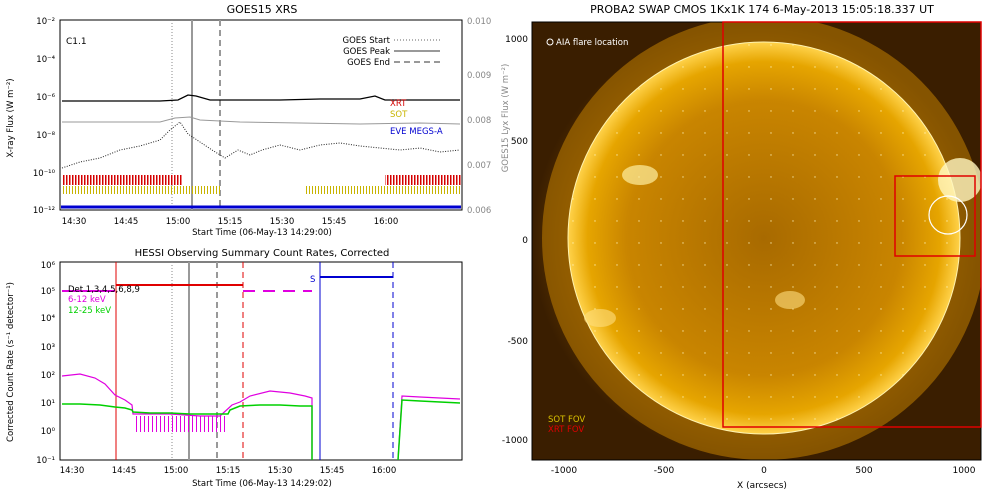  Describe the element at coordinates (44, 174) in the screenshot. I see `goes-ytick-left-1: 10⁻¹⁰` at that location.